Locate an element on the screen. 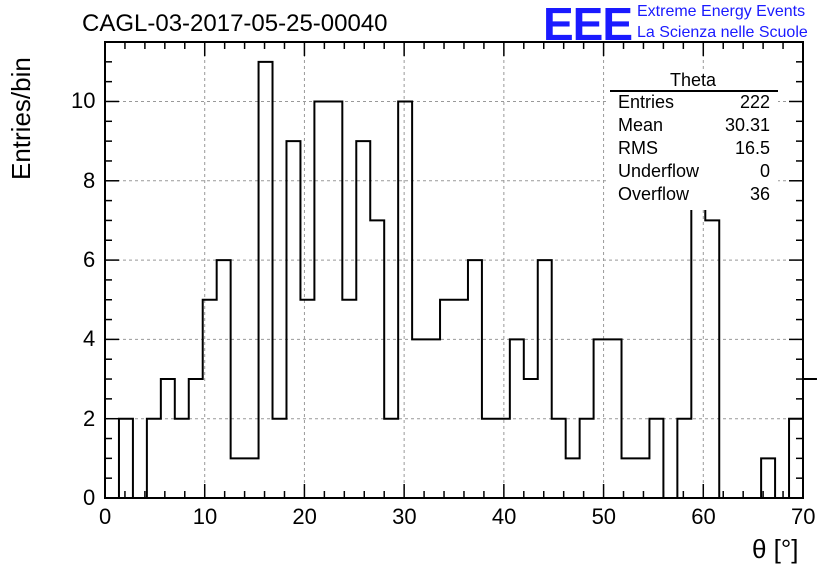 The image size is (836, 572). eee-logo: EEE is located at coordinates (588, 25).